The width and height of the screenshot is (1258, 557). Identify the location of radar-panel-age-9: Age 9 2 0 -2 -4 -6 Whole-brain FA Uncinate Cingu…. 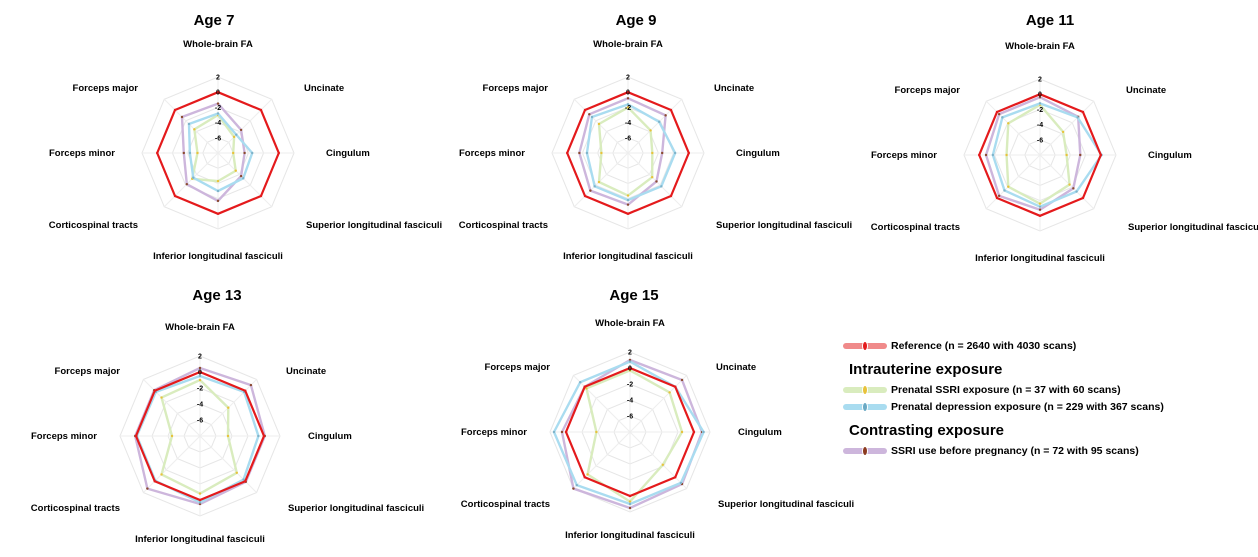
(655, 137).